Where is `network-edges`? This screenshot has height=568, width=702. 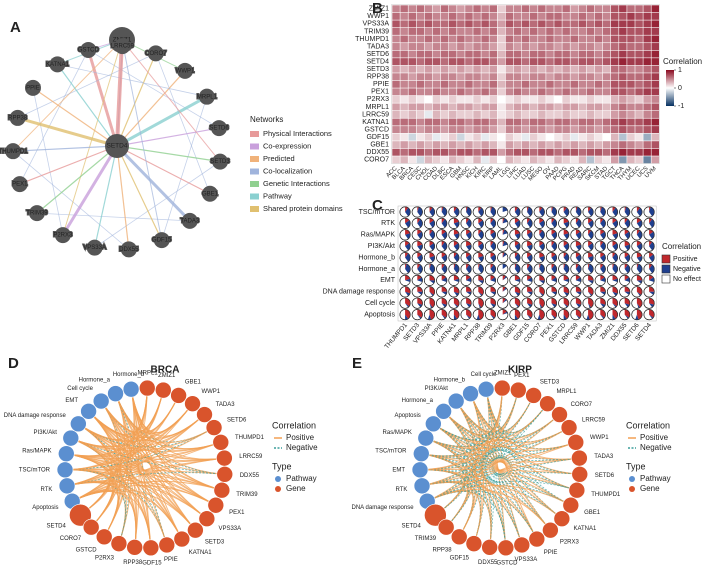
network-edges is located at coordinates (116, 144).